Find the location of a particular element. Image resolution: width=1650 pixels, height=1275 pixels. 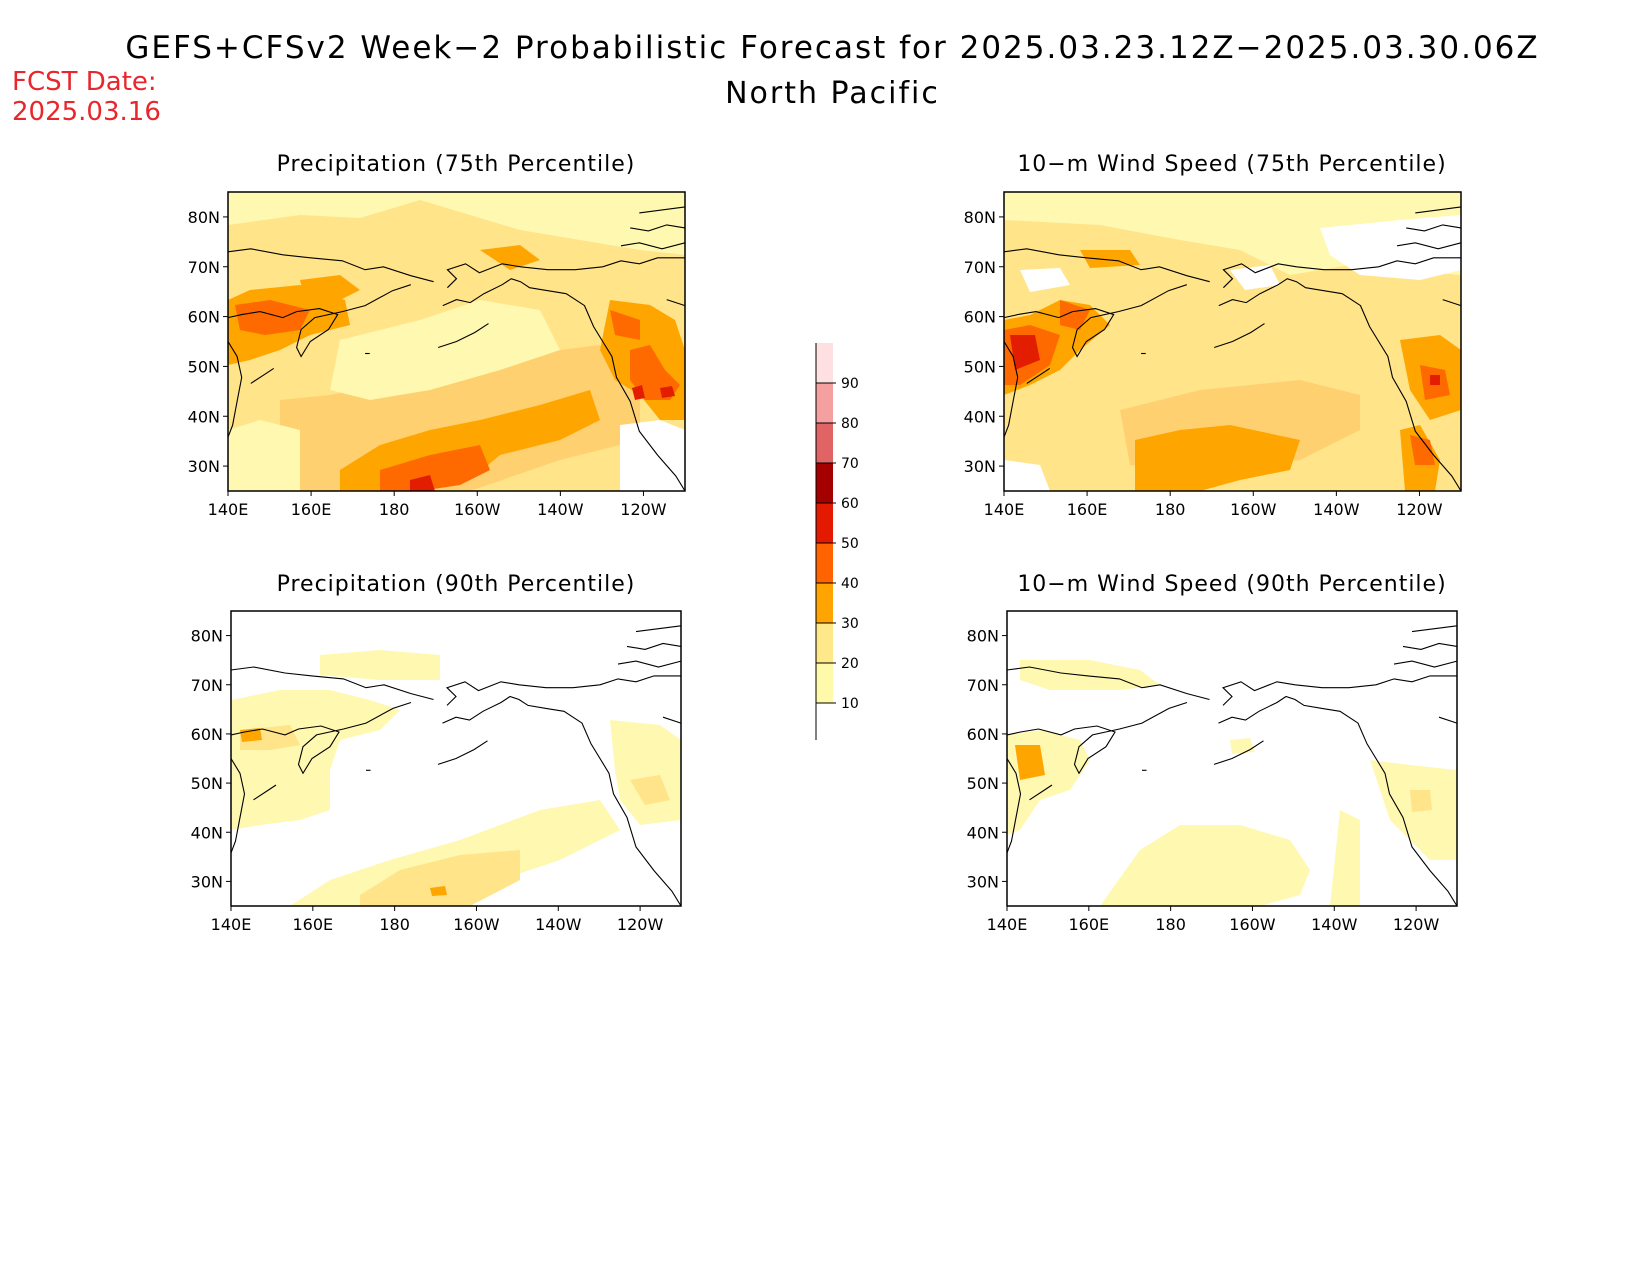

colorbar-label: 90 is located at coordinates (850, 384).